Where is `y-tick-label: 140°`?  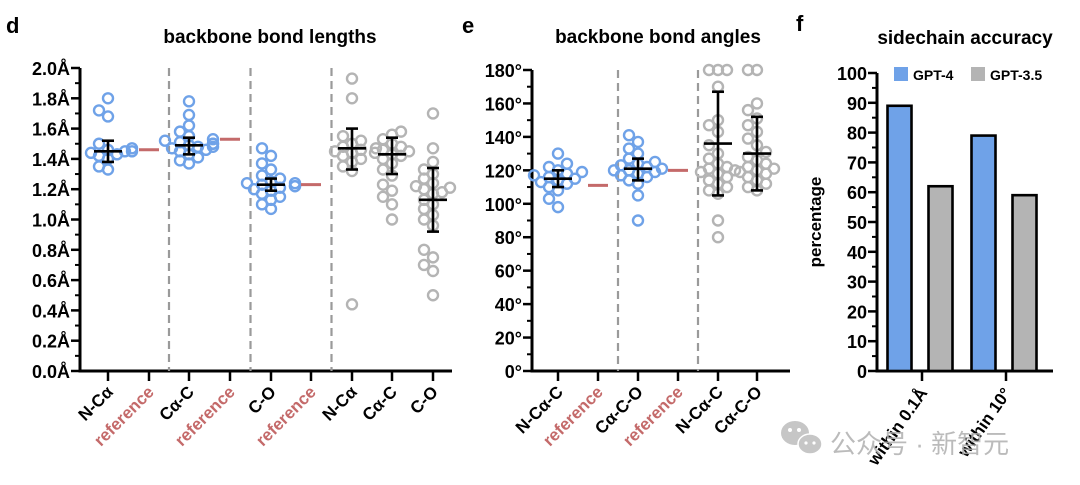
y-tick-label: 140° is located at coordinates (503, 138).